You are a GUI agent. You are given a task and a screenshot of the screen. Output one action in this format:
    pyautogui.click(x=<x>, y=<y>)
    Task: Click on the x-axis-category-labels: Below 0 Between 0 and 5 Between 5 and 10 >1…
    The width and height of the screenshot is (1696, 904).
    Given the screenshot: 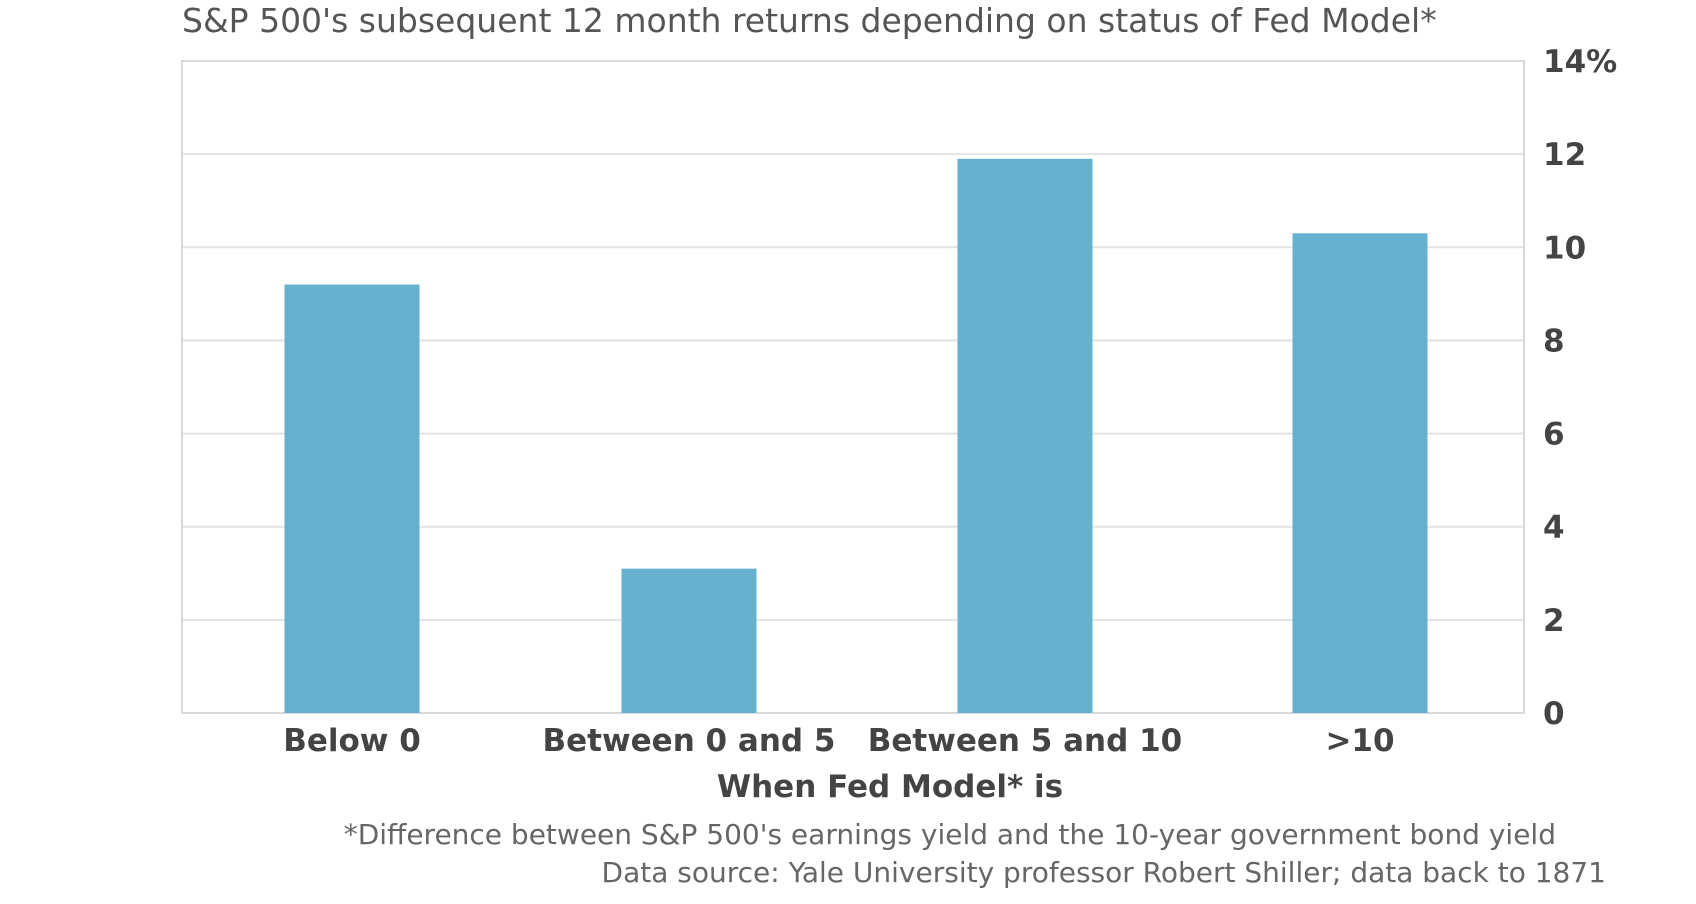 What is the action you would take?
    pyautogui.click(x=838, y=741)
    